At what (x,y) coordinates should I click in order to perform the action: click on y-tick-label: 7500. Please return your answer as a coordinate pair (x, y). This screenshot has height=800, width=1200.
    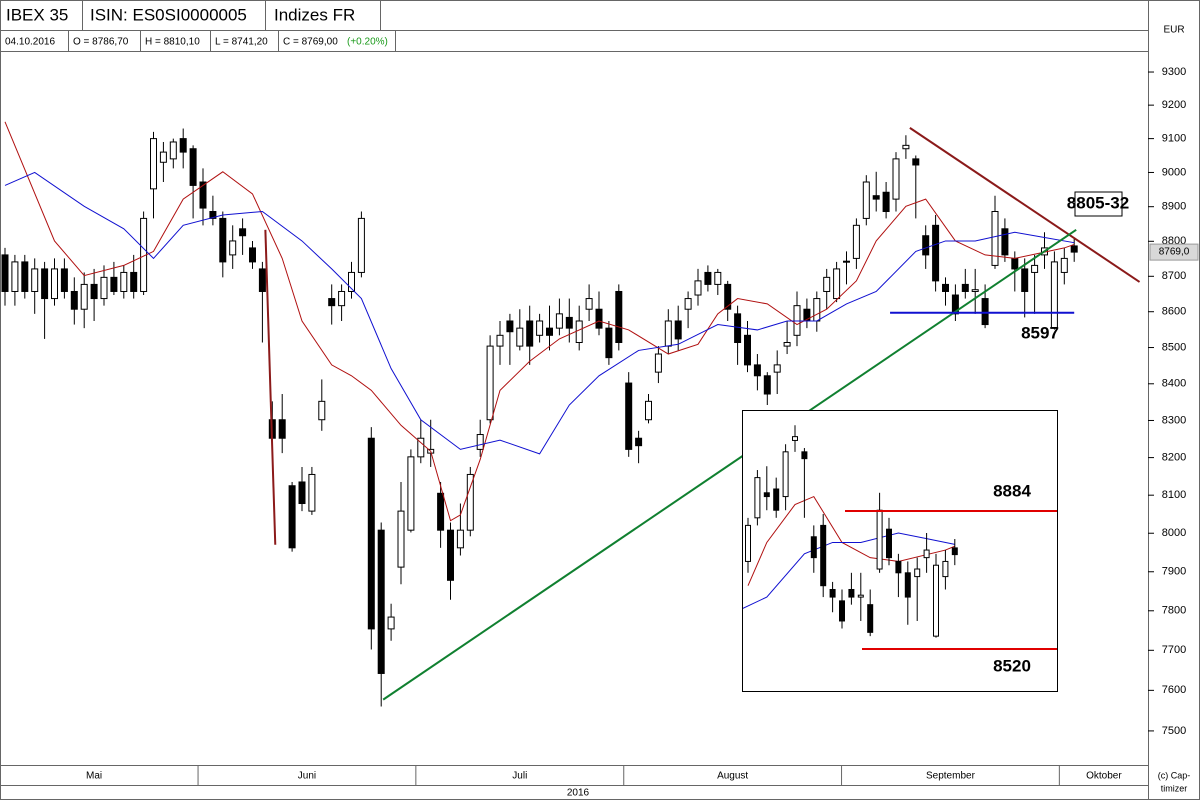
    Looking at the image, I should click on (1174, 731).